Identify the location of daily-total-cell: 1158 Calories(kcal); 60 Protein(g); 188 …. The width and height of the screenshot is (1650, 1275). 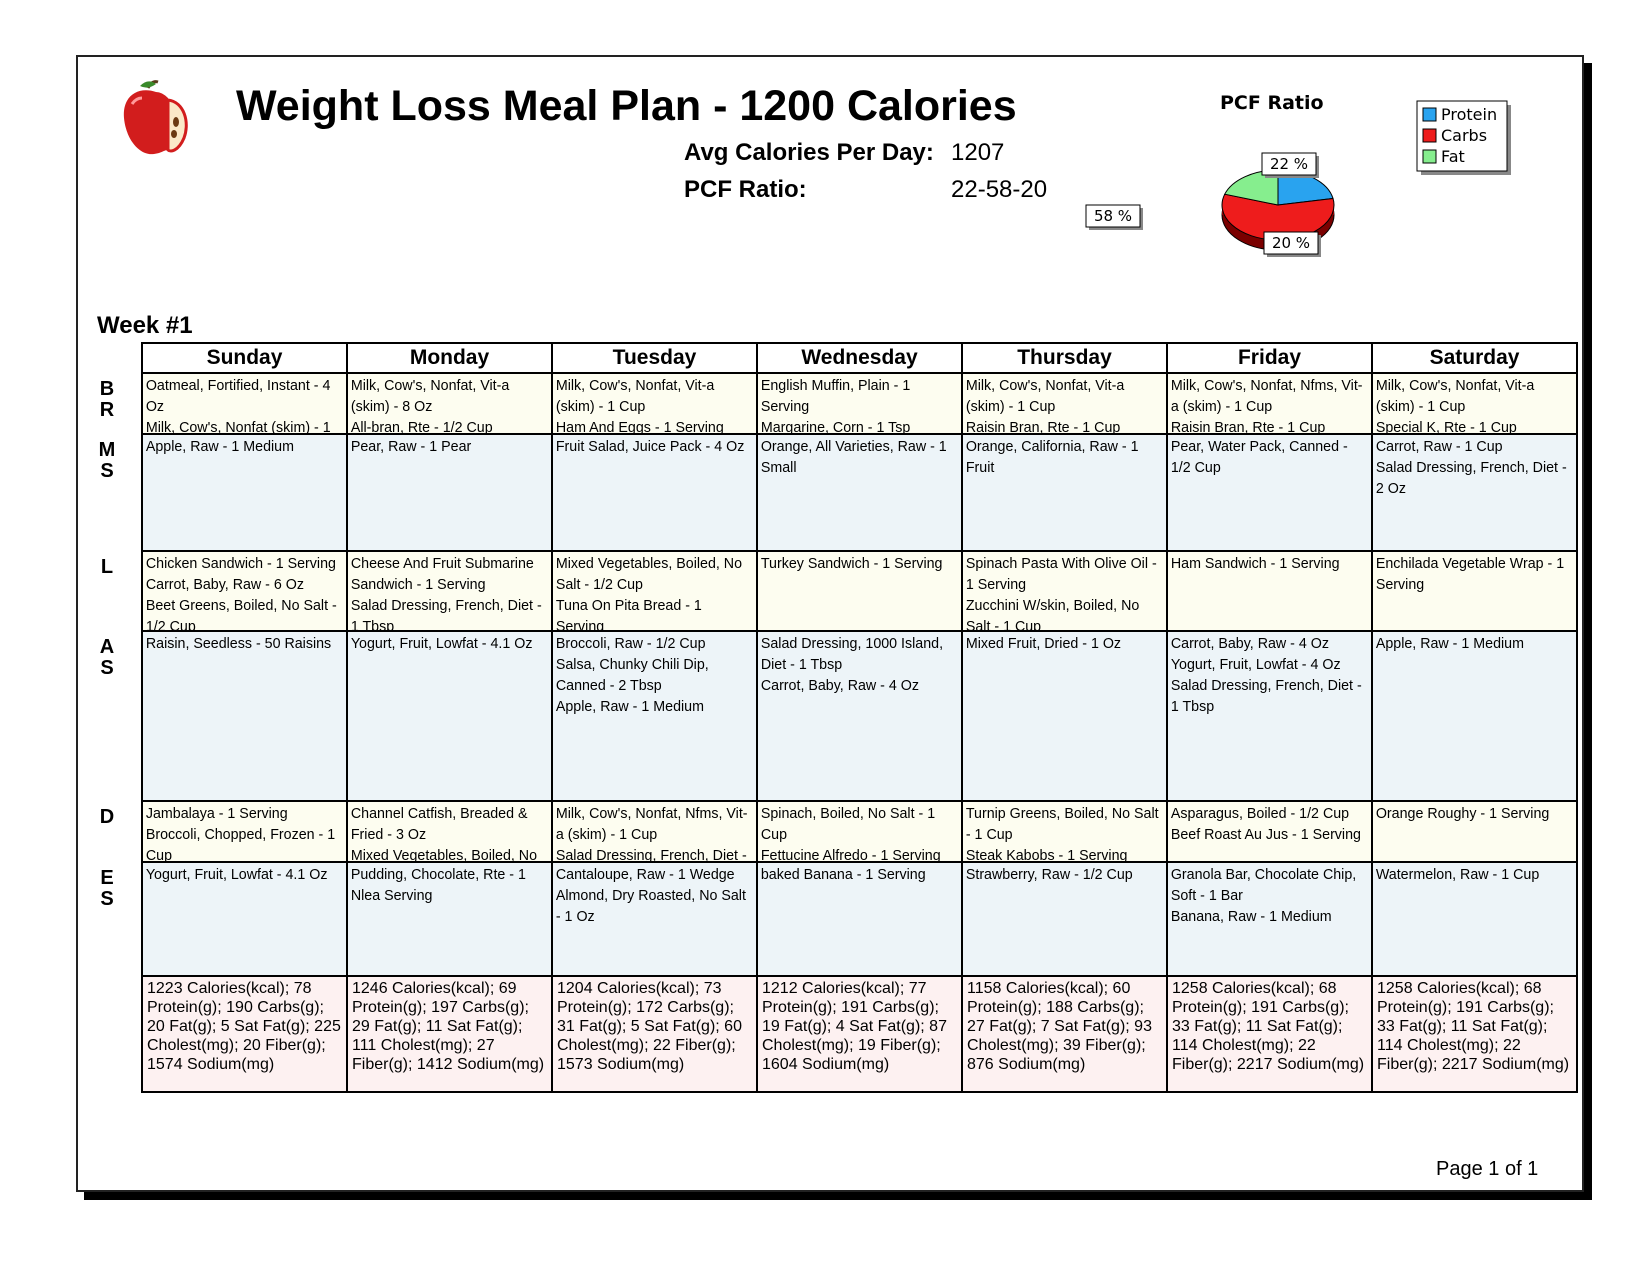
(1064, 1034).